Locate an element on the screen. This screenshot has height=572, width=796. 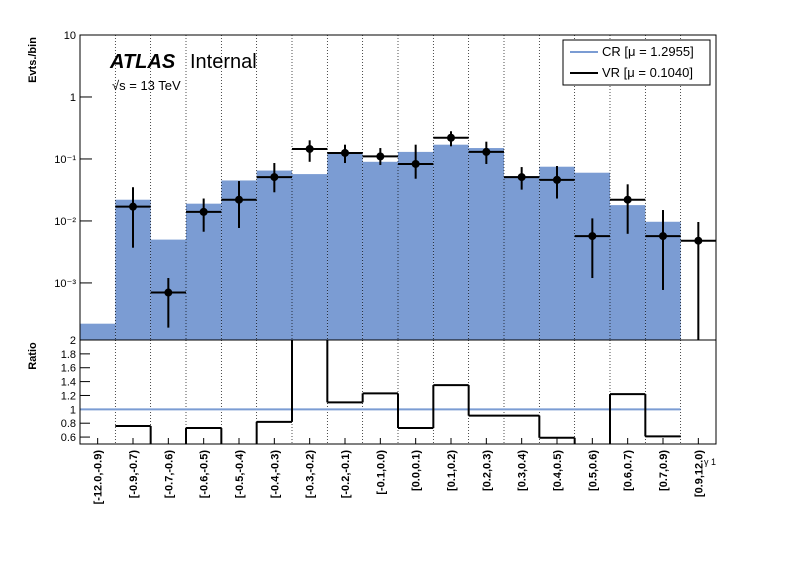
x-axis-label: γ 1 is located at coordinates (710, 462).